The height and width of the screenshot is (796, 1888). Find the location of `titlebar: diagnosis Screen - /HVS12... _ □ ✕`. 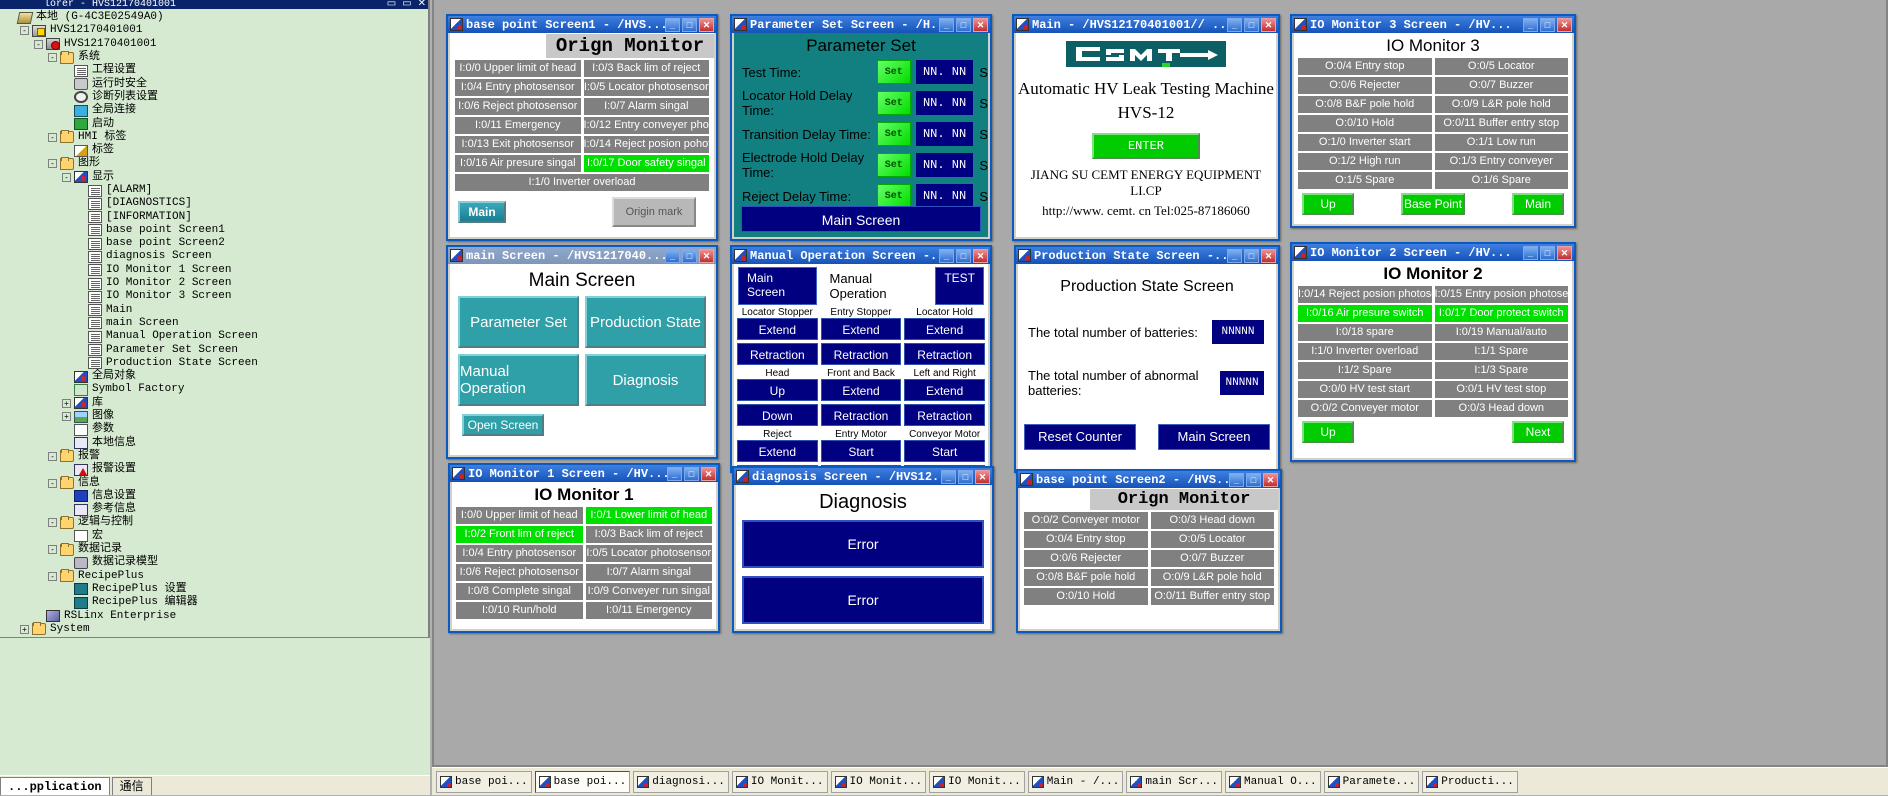

titlebar: diagnosis Screen - /HVS12... _ □ ✕ is located at coordinates (863, 476).